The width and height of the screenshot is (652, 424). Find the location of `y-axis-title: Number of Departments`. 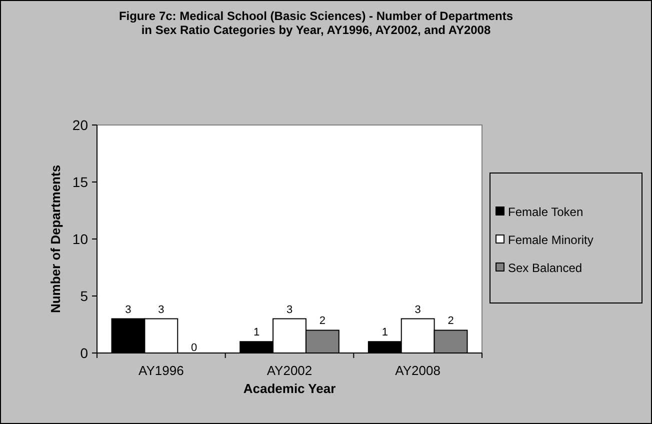

y-axis-title: Number of Departments is located at coordinates (55, 239).